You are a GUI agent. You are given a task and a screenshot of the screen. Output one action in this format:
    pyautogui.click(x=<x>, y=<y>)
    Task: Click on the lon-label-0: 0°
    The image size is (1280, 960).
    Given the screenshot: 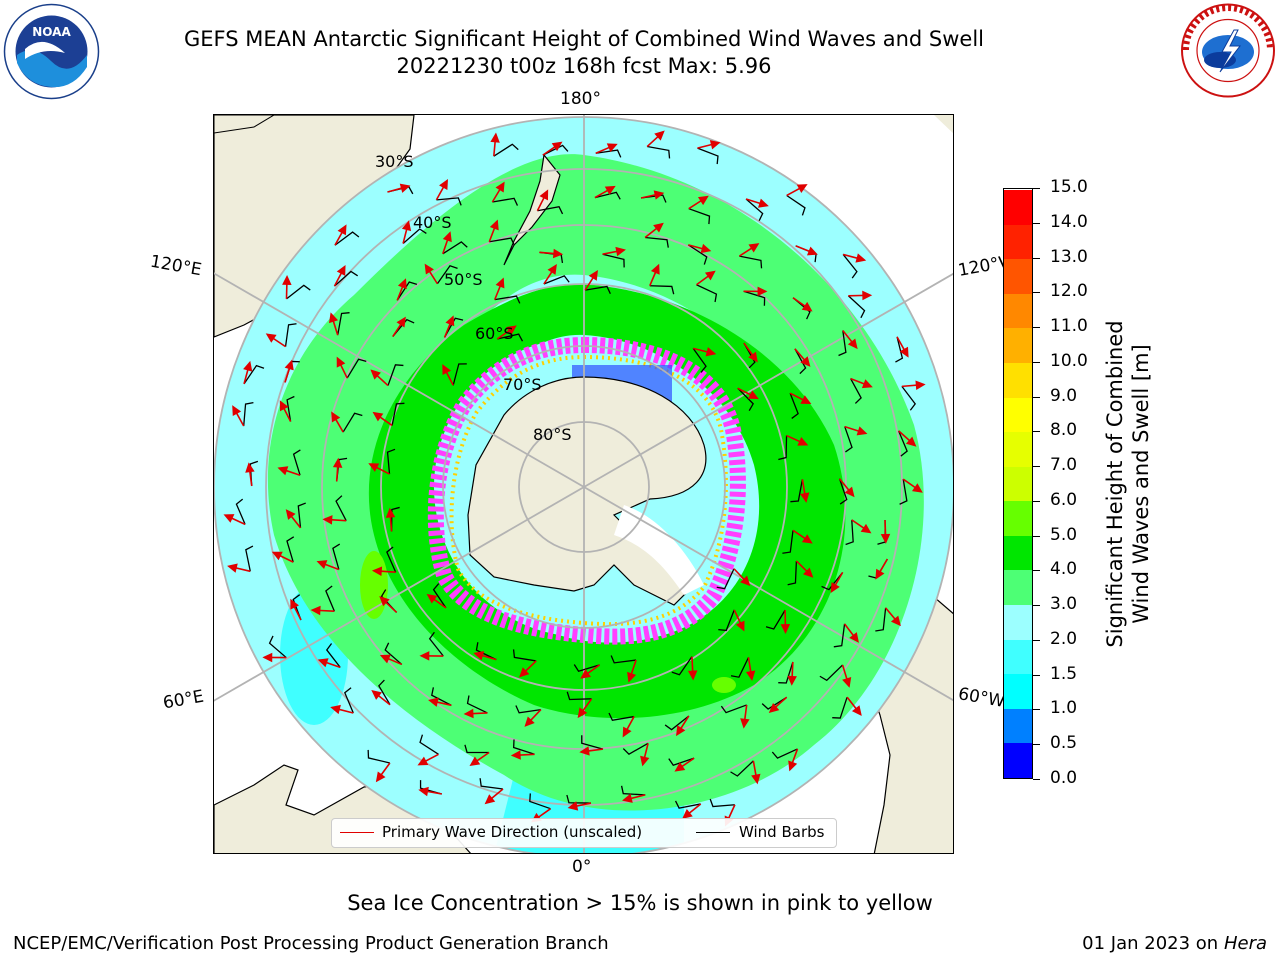 What is the action you would take?
    pyautogui.click(x=582, y=867)
    